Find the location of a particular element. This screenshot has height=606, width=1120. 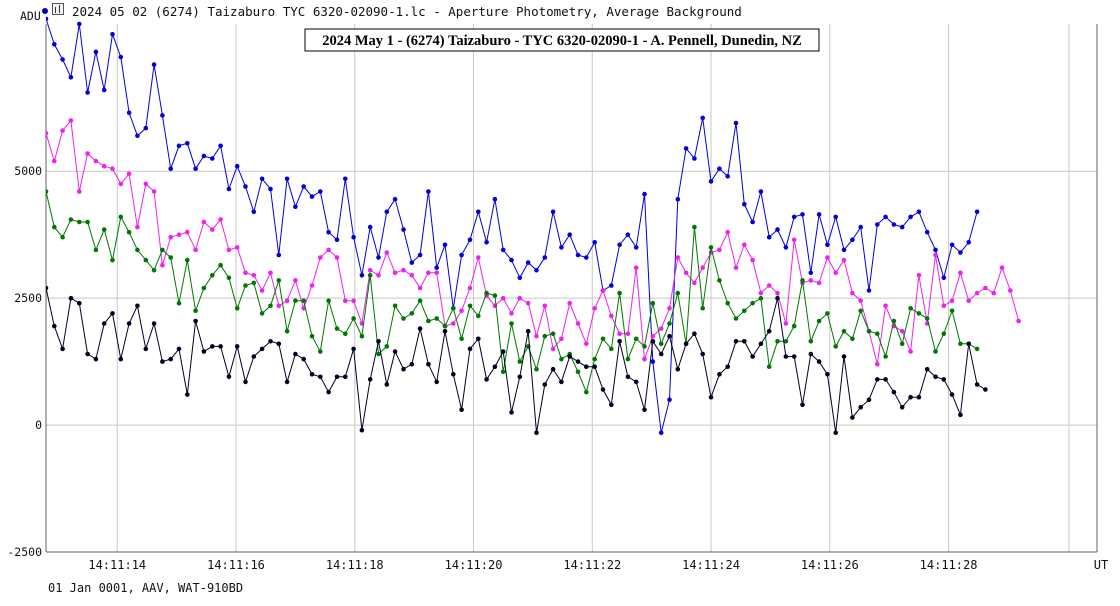

y-axis-label: ADU is located at coordinates (30, 16).